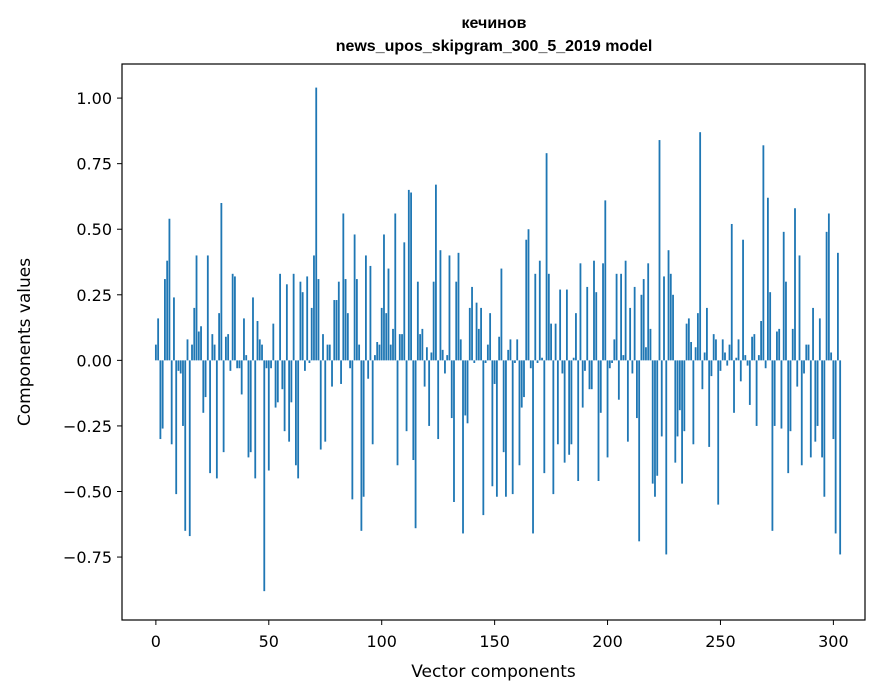 The image size is (880, 696). Describe the element at coordinates (381, 641) in the screenshot. I see `x-tick-label: 100` at that location.